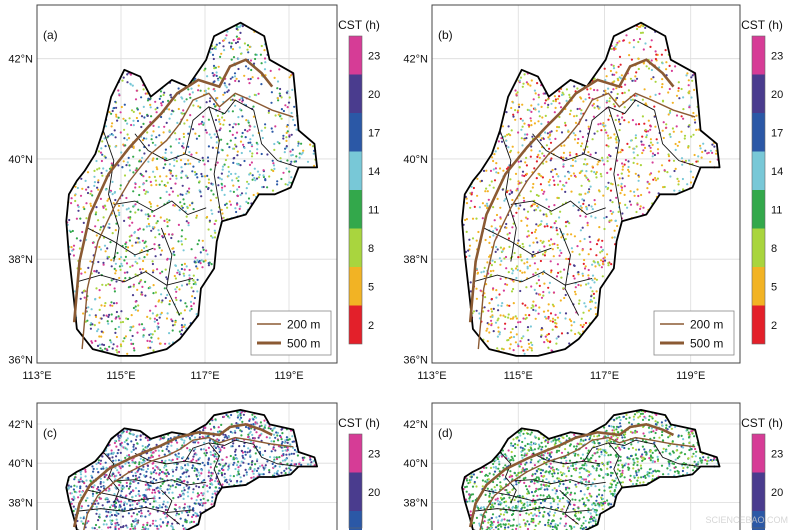 The image size is (800, 530). I want to click on panel-label: (a), so click(50, 35).